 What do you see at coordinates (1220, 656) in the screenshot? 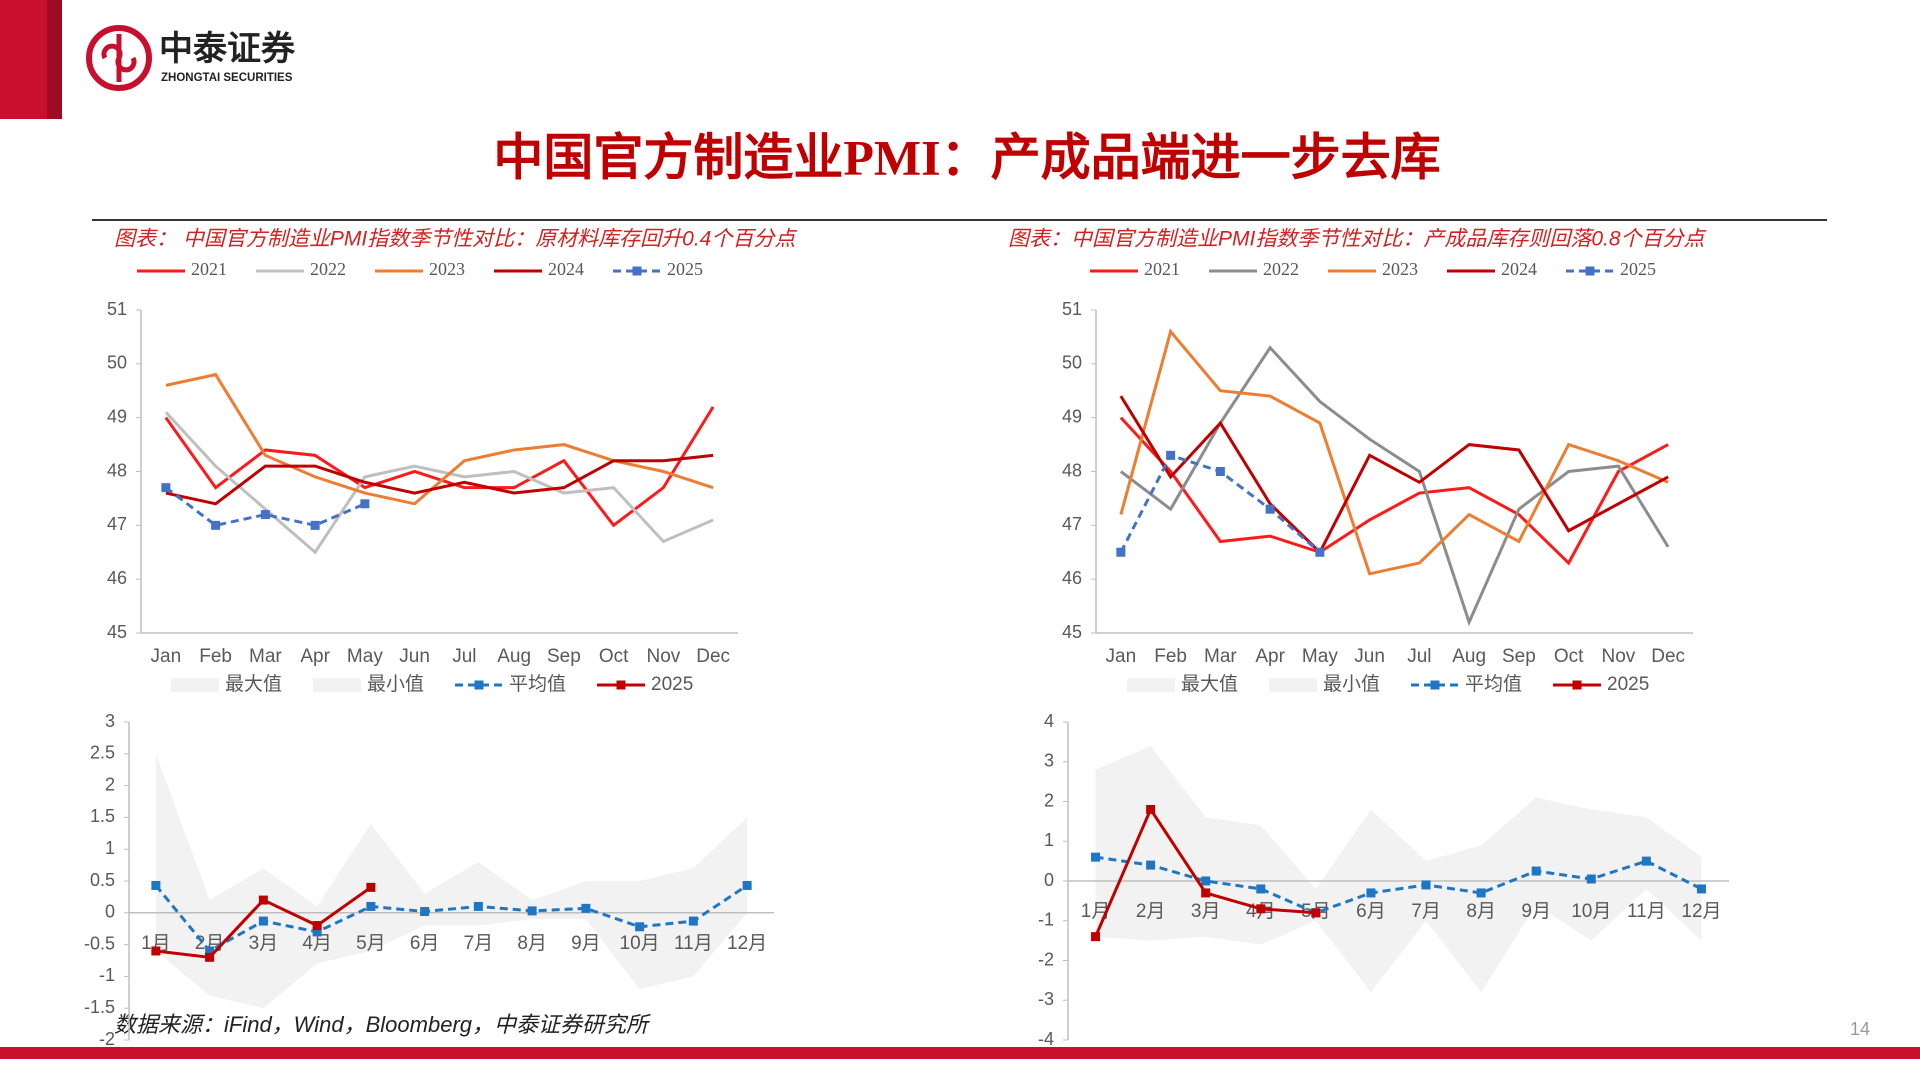
I see `x-tick-label: Mar` at bounding box center [1220, 656].